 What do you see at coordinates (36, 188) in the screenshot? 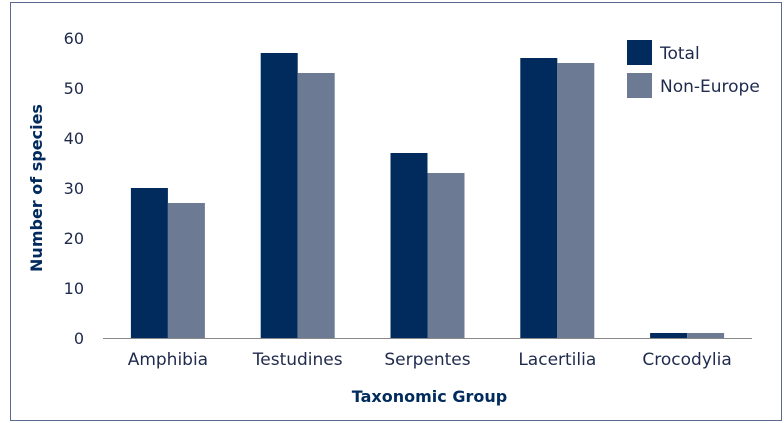
I see `y-axis-title: Number of species` at bounding box center [36, 188].